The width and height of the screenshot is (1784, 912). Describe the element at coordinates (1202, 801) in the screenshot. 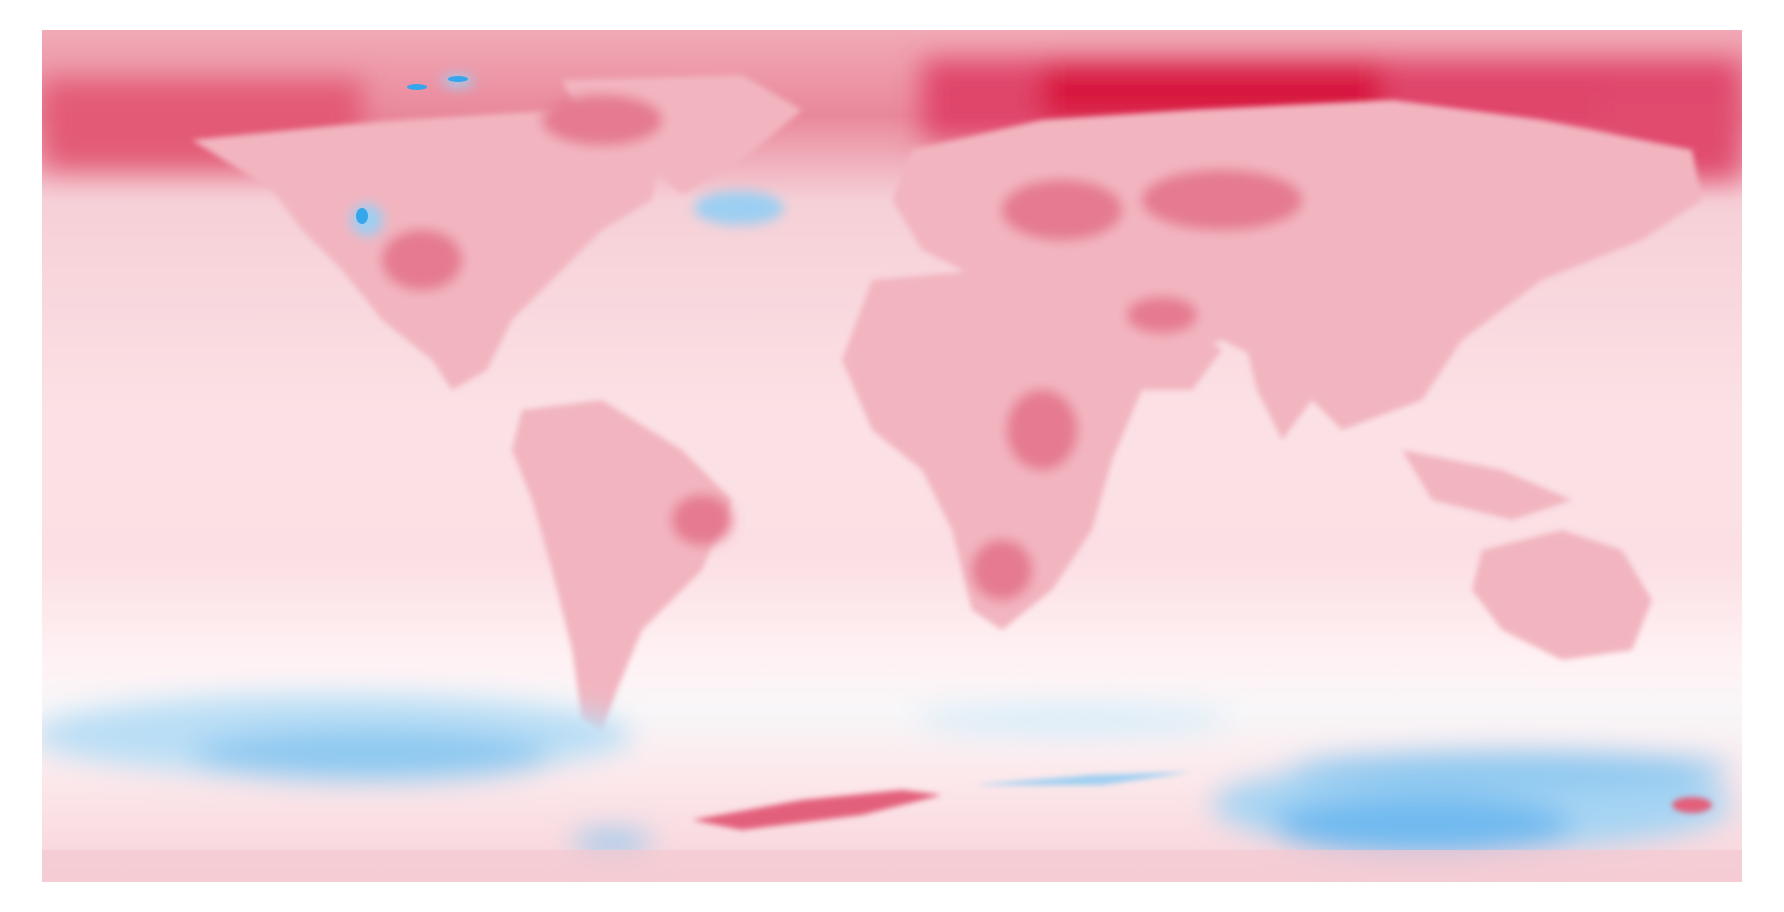

I see `antarctic-coast-warm-streak` at that location.